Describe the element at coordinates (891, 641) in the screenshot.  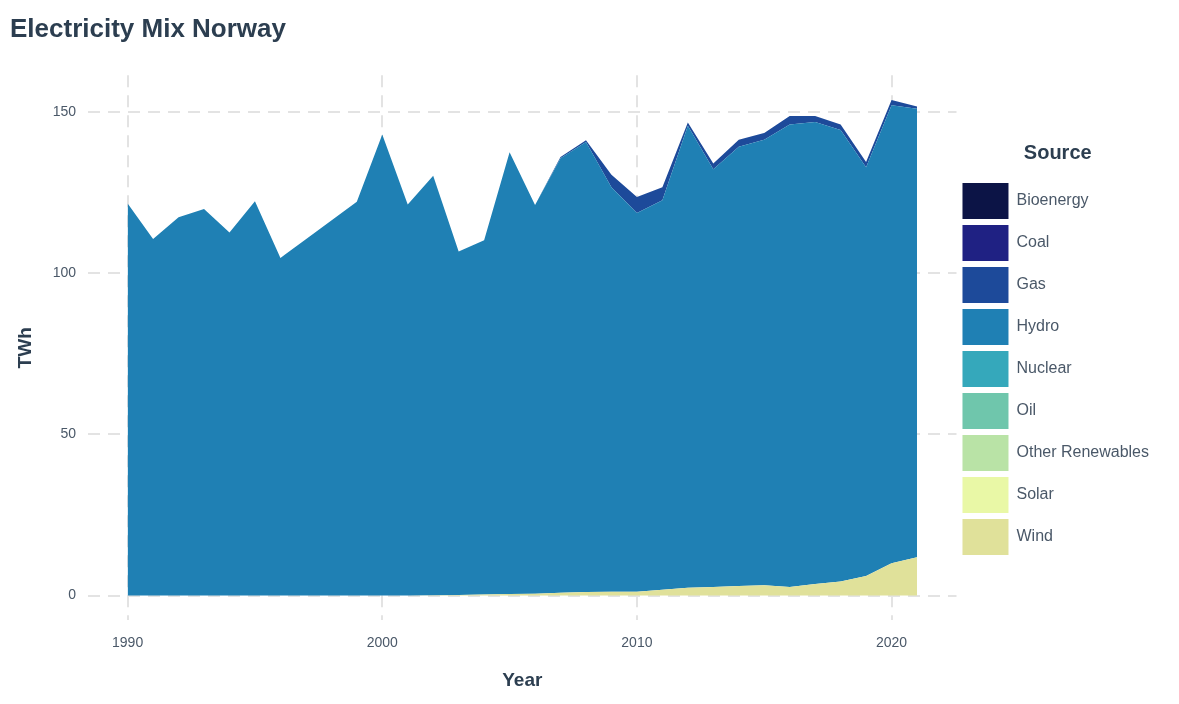
I see `x-tick-label: 2020` at that location.